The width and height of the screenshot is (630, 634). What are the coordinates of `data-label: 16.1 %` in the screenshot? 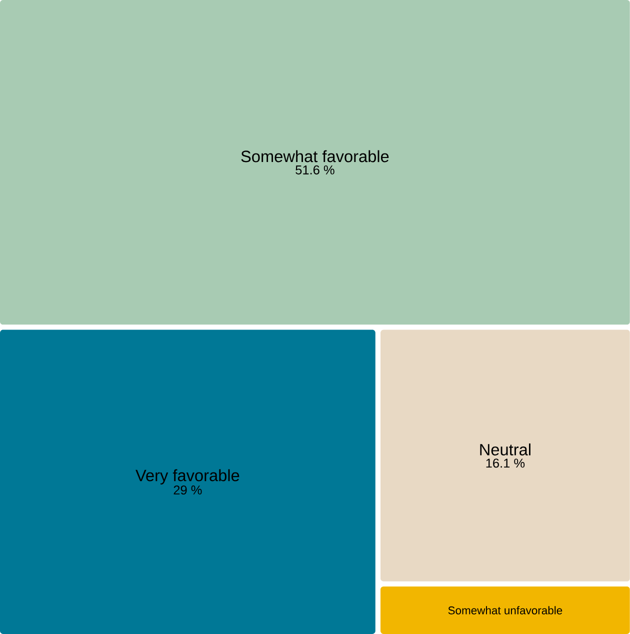 It's located at (505, 463).